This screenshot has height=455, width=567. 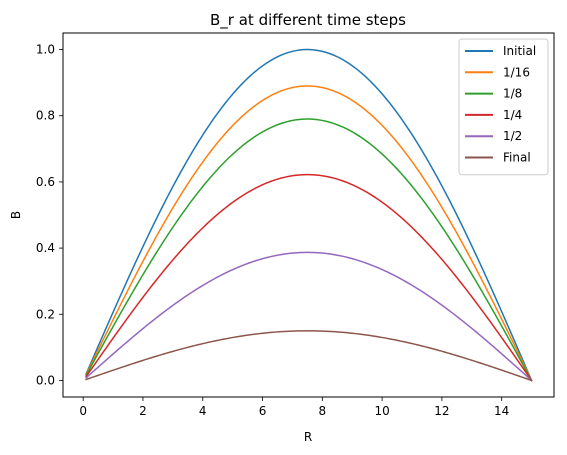 What do you see at coordinates (516, 72) in the screenshot?
I see `legend-label: 1/16` at bounding box center [516, 72].